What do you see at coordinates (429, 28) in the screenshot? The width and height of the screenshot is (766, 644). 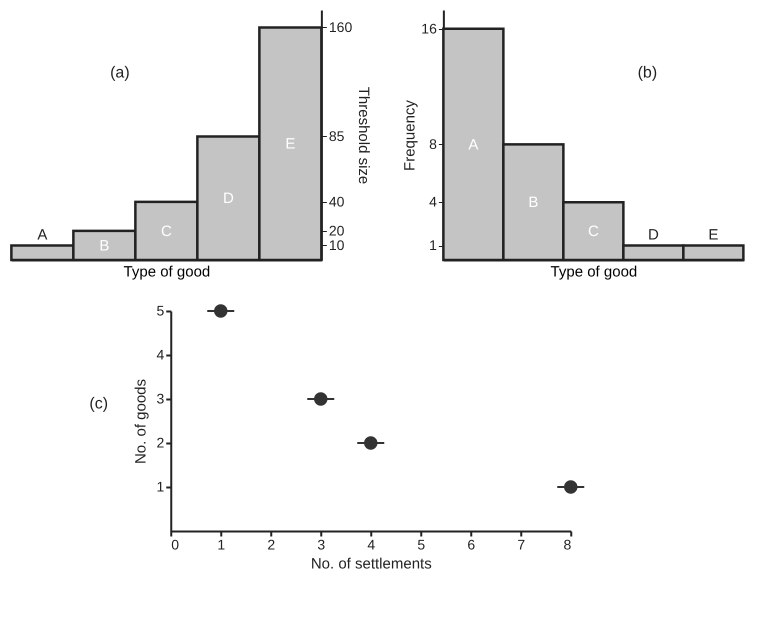 I see `y-tick-label: 16` at bounding box center [429, 28].